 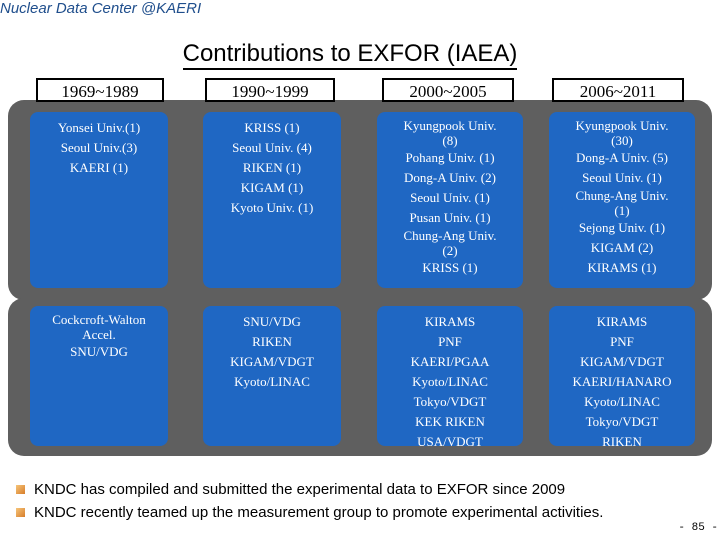 I want to click on institution-entry: (30), so click(x=622, y=140).